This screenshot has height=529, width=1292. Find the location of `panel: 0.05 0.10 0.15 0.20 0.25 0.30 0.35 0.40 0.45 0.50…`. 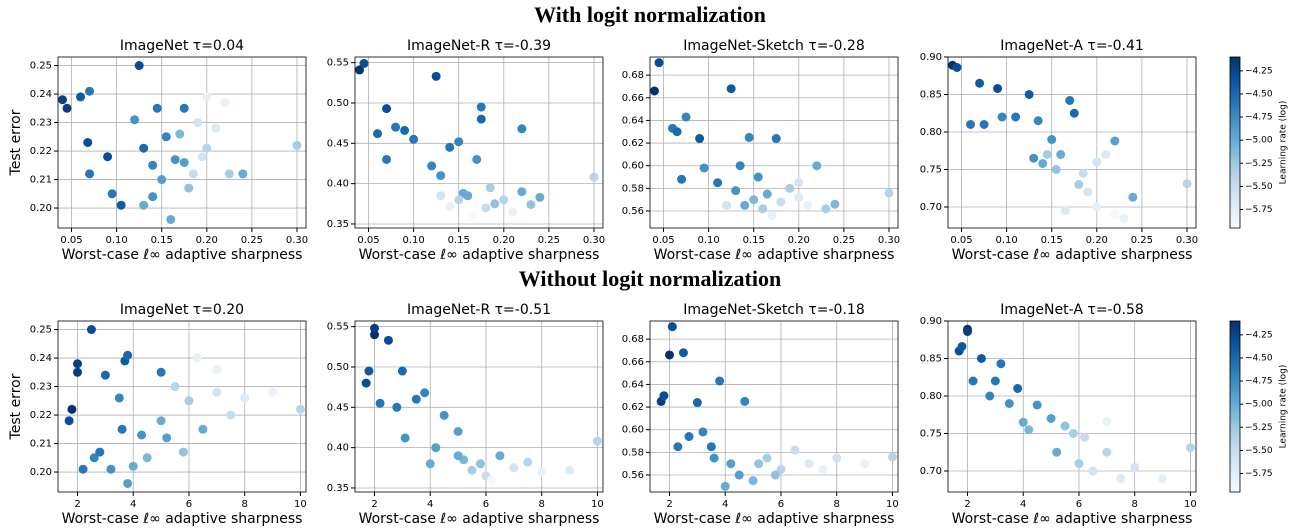

panel: 0.05 0.10 0.15 0.20 0.25 0.30 0.35 0.40 0.45 0.50… is located at coordinates (466, 150).